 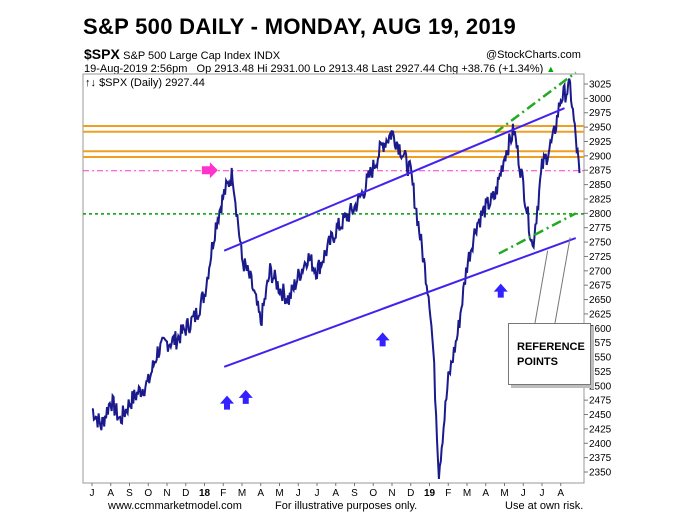 I want to click on y-tick-label: 2675, so click(x=600, y=286).